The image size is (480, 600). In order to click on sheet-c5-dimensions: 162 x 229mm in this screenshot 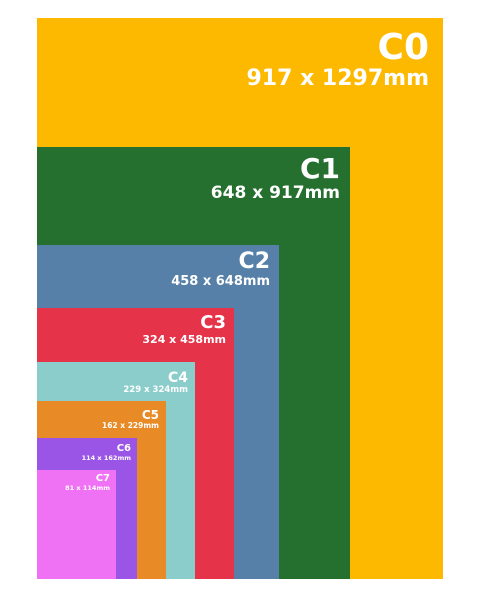, I will do `click(130, 425)`.